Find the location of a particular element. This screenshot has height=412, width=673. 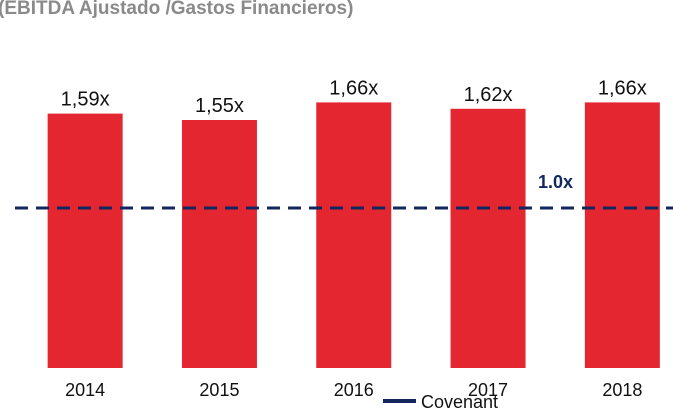

value-label: 1,59x is located at coordinates (85, 100).